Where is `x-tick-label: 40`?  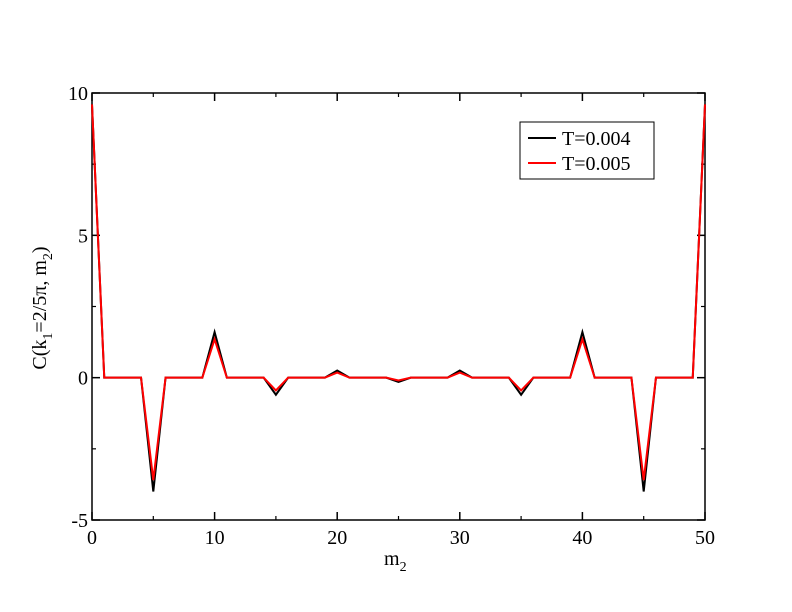 x-tick-label: 40 is located at coordinates (582, 538).